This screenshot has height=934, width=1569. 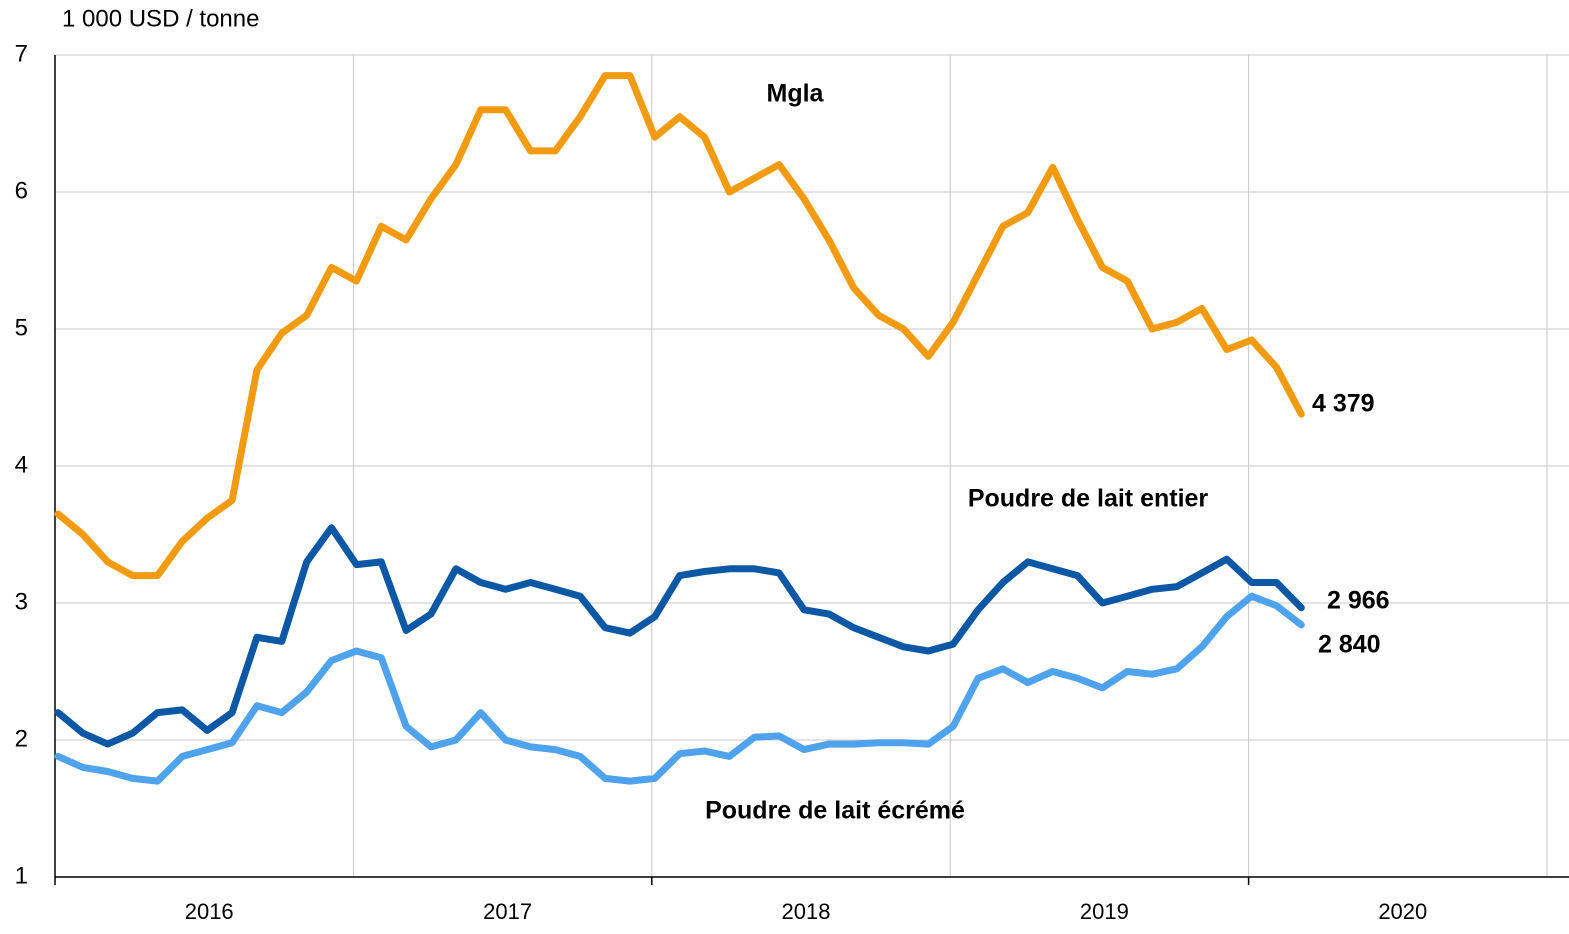 What do you see at coordinates (21, 464) in the screenshot?
I see `y-tick-label: 4` at bounding box center [21, 464].